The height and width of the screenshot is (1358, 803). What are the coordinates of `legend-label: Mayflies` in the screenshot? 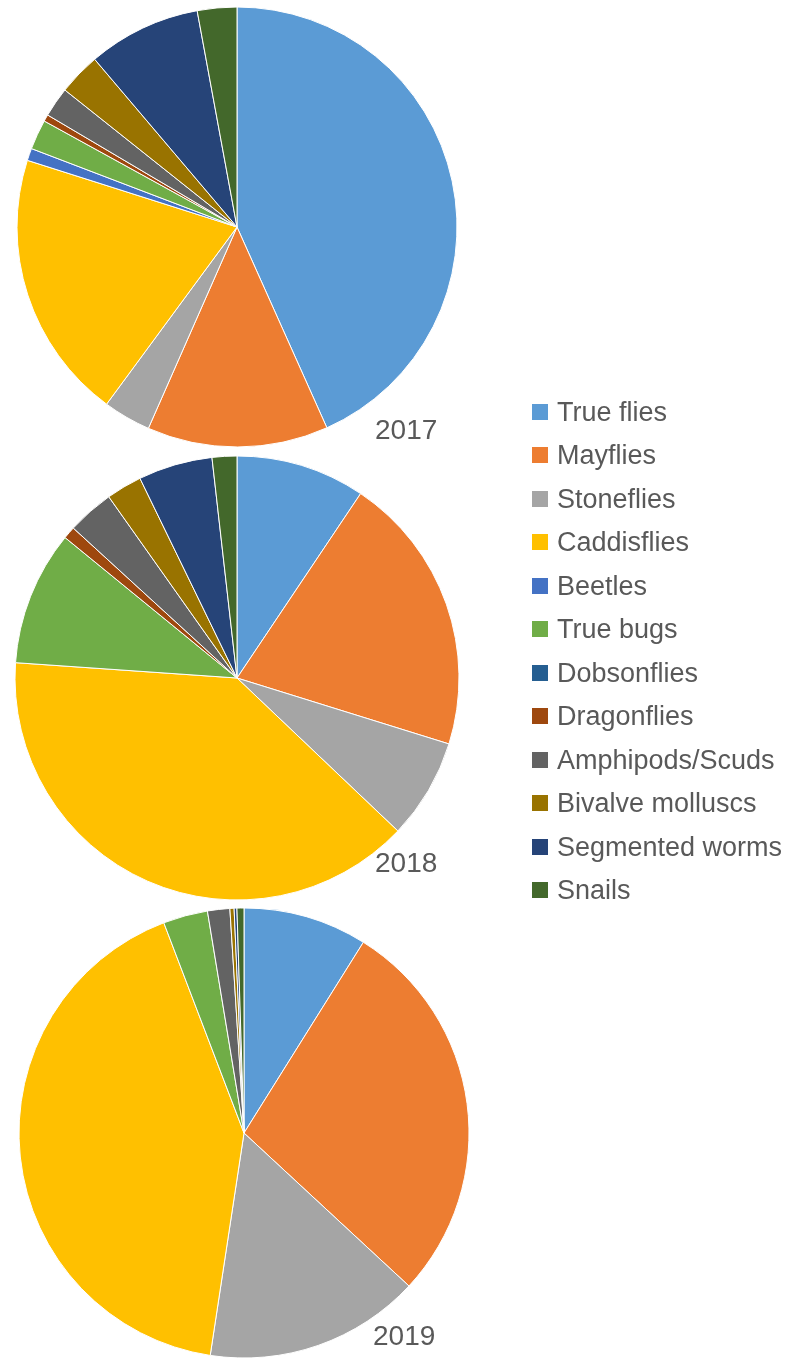 It's located at (607, 455).